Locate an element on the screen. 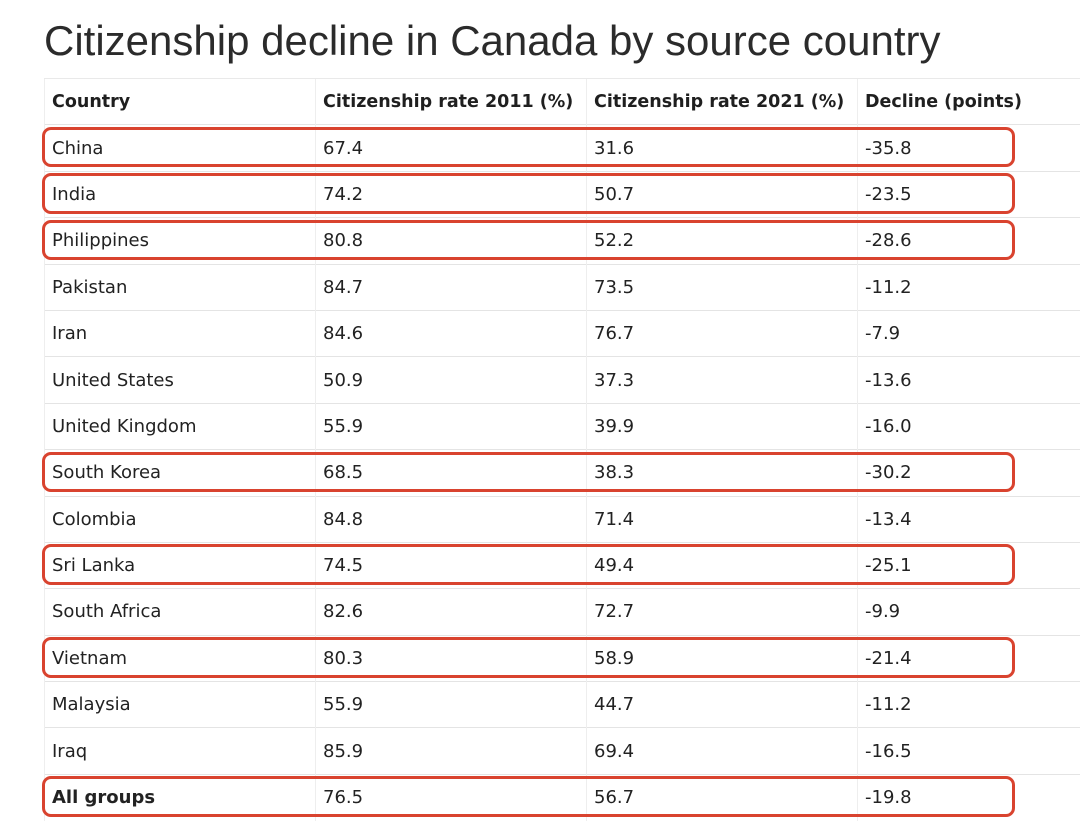  table-row: Iraq 85.9 69.4 -16.5 is located at coordinates (562, 751).